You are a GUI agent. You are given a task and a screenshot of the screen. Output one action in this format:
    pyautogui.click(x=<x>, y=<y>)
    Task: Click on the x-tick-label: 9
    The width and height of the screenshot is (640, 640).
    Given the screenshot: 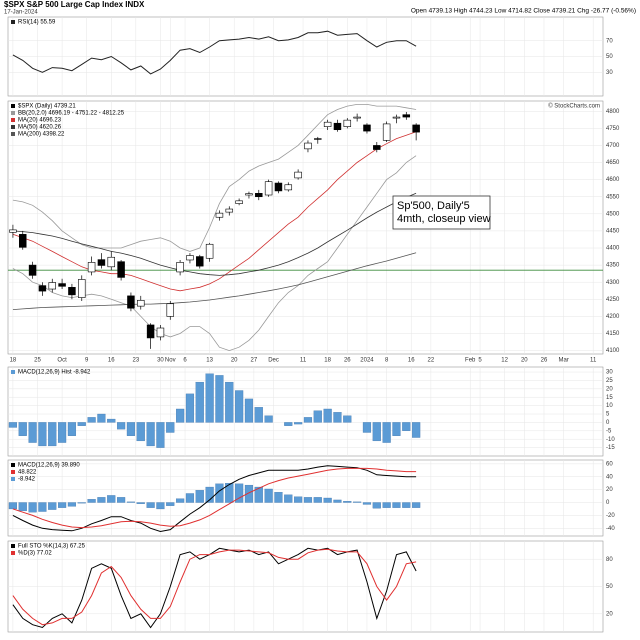 What is the action you would take?
    pyautogui.click(x=87, y=361)
    